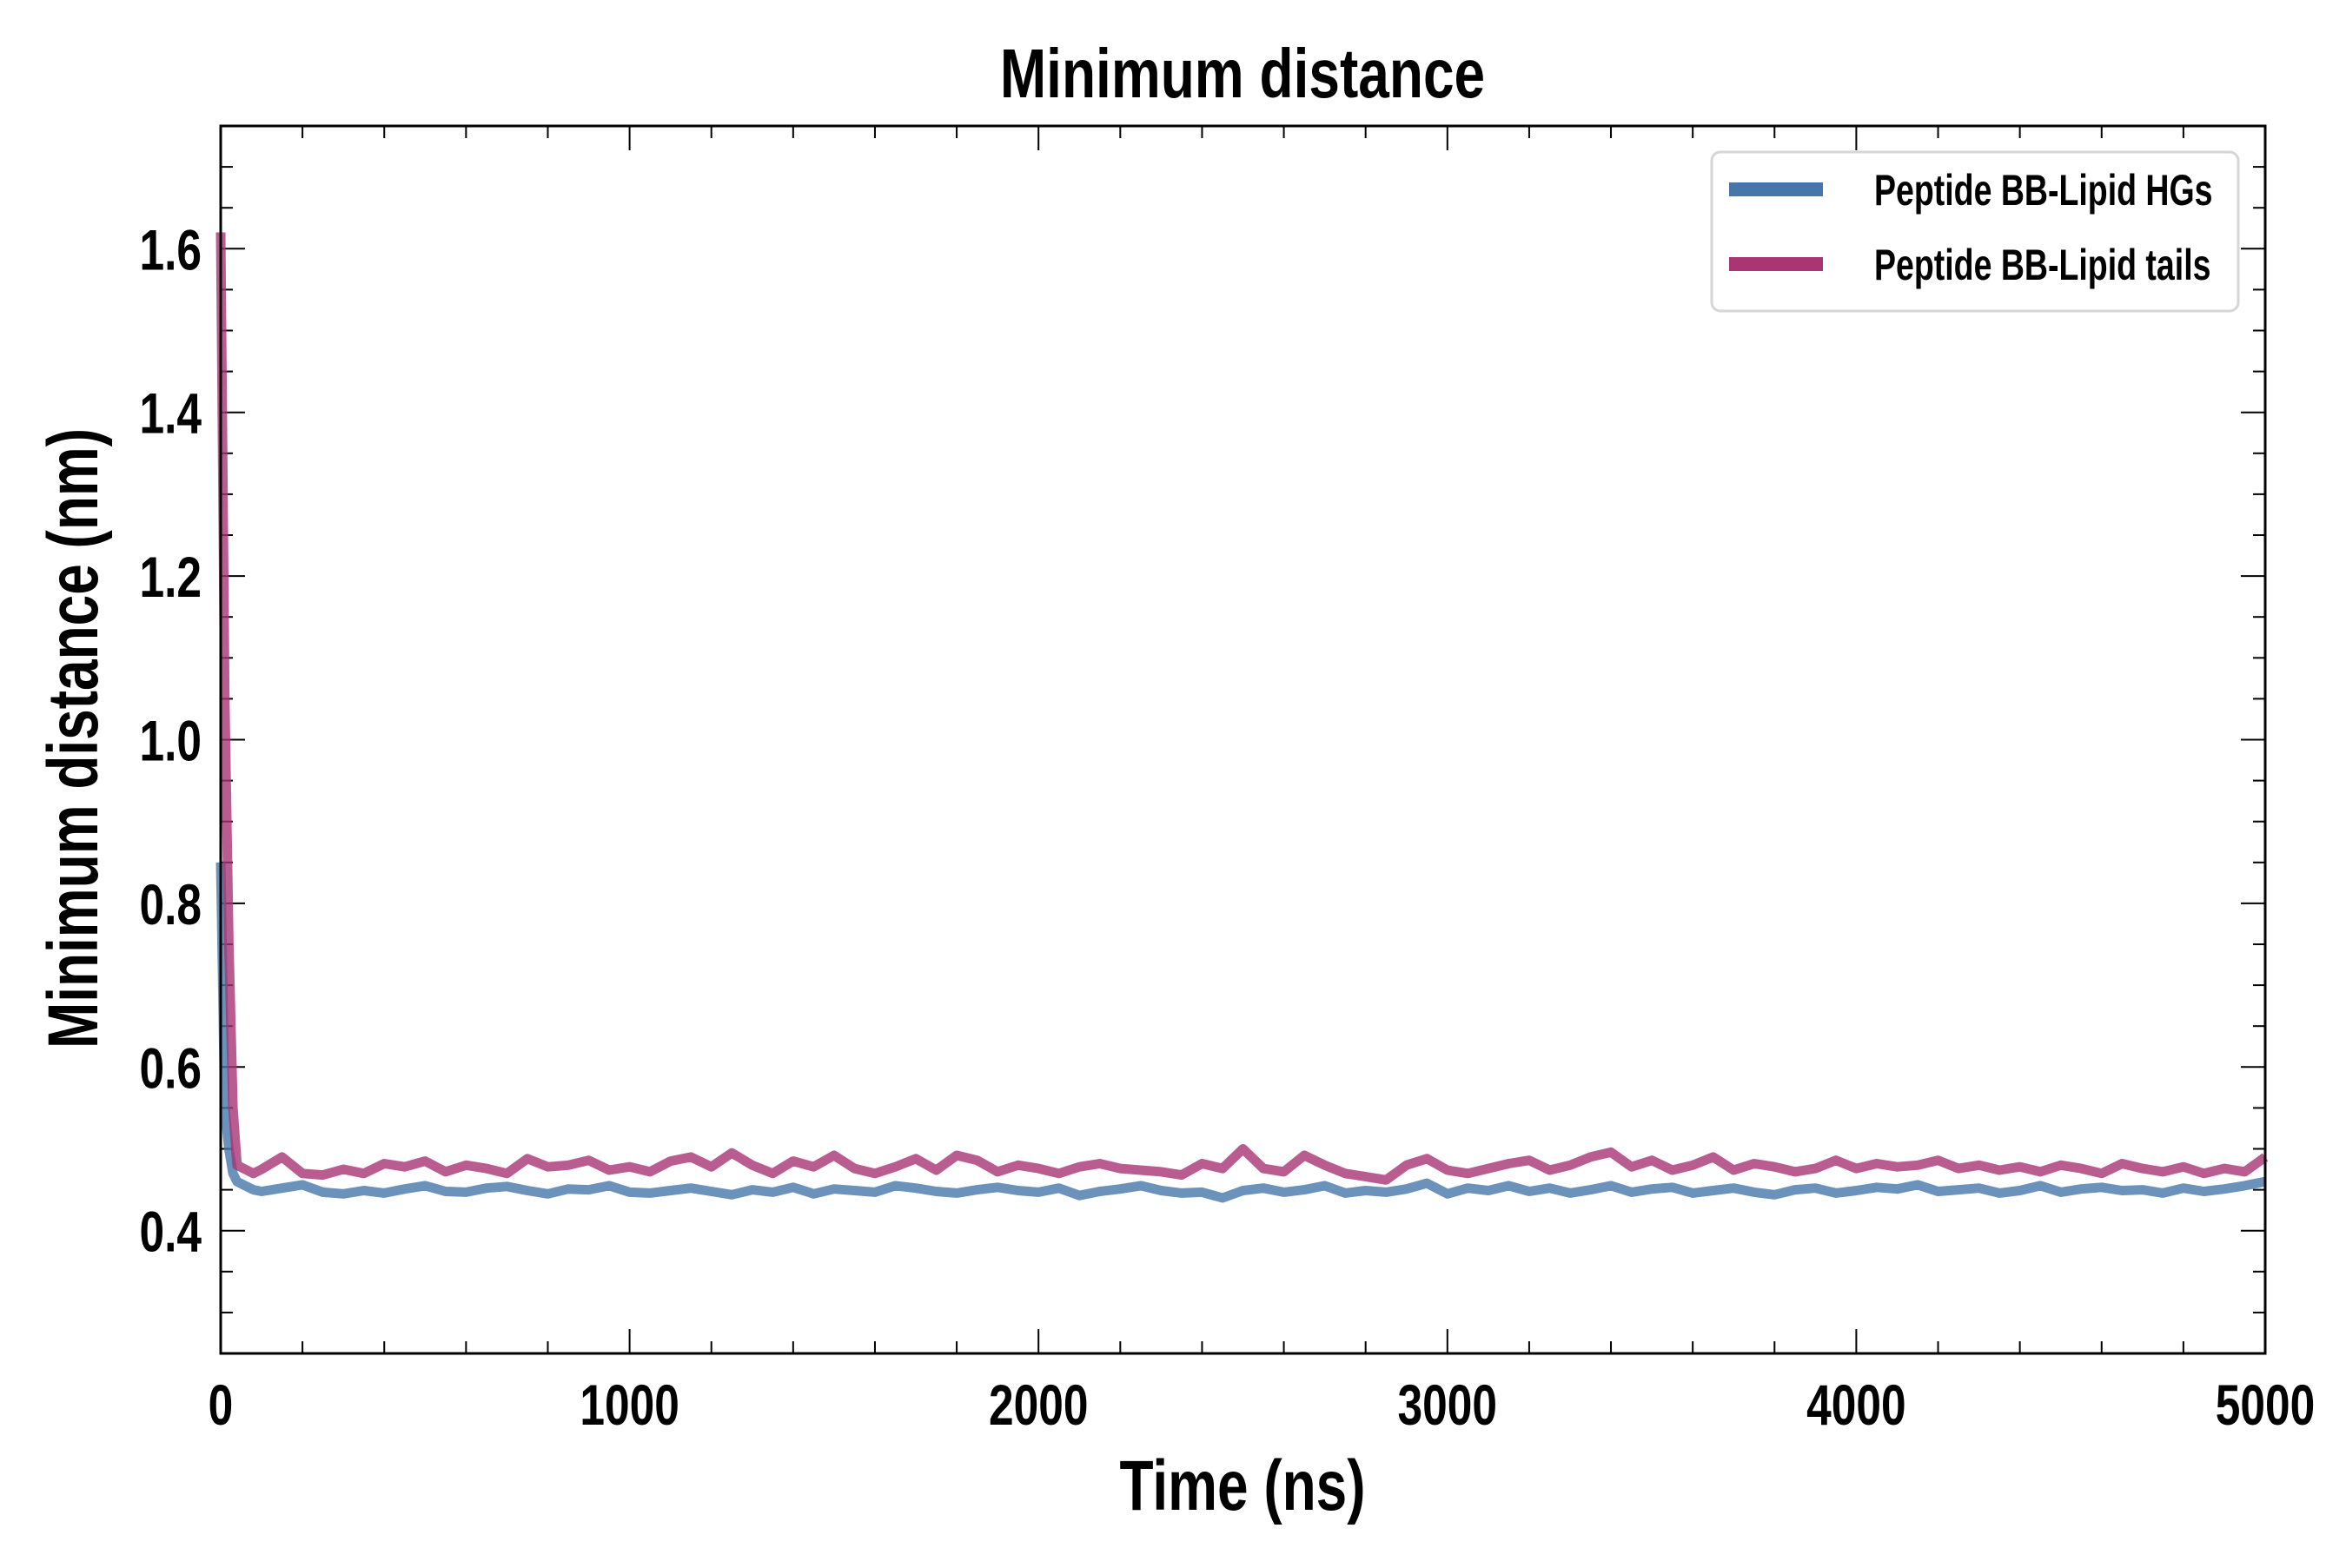  I want to click on y-tick-label: 1.6, so click(171, 250).